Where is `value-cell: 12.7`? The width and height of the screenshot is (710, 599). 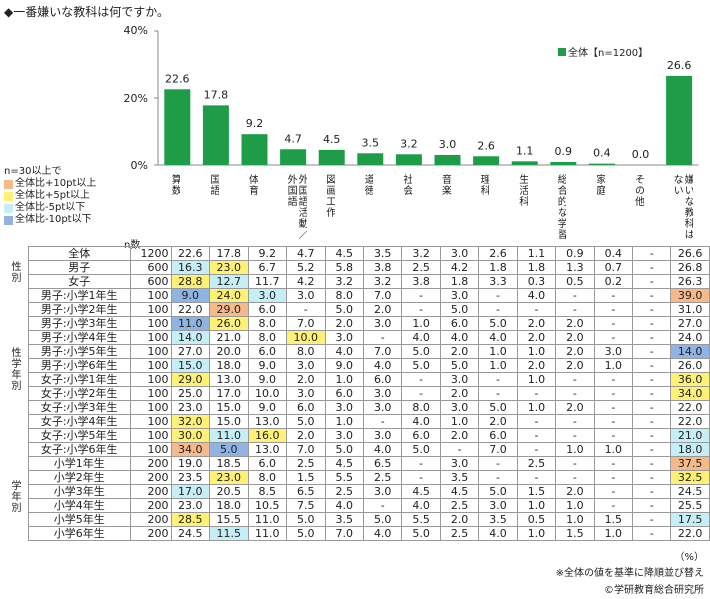 value-cell: 12.7 is located at coordinates (229, 281).